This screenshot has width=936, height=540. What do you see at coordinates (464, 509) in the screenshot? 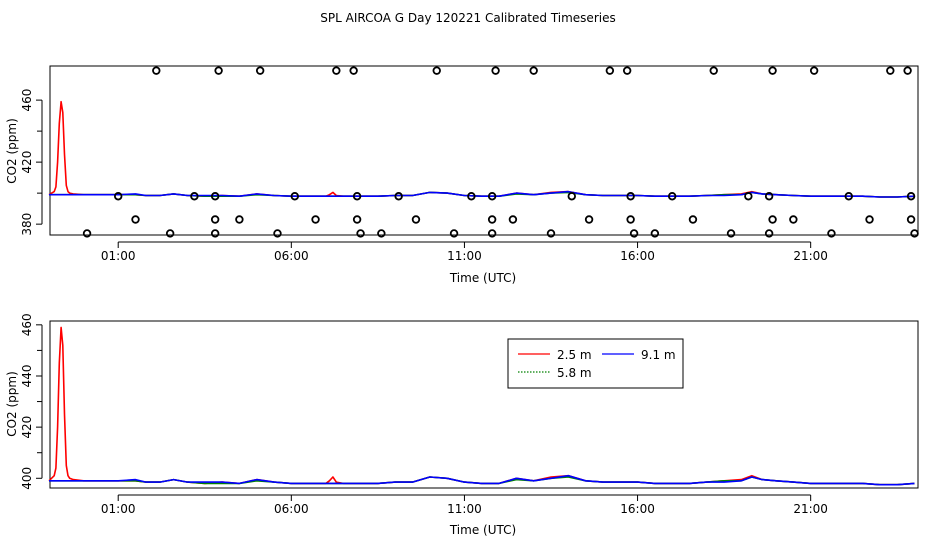
I see `bottom-x-tick-label: 11:00` at bounding box center [464, 509].